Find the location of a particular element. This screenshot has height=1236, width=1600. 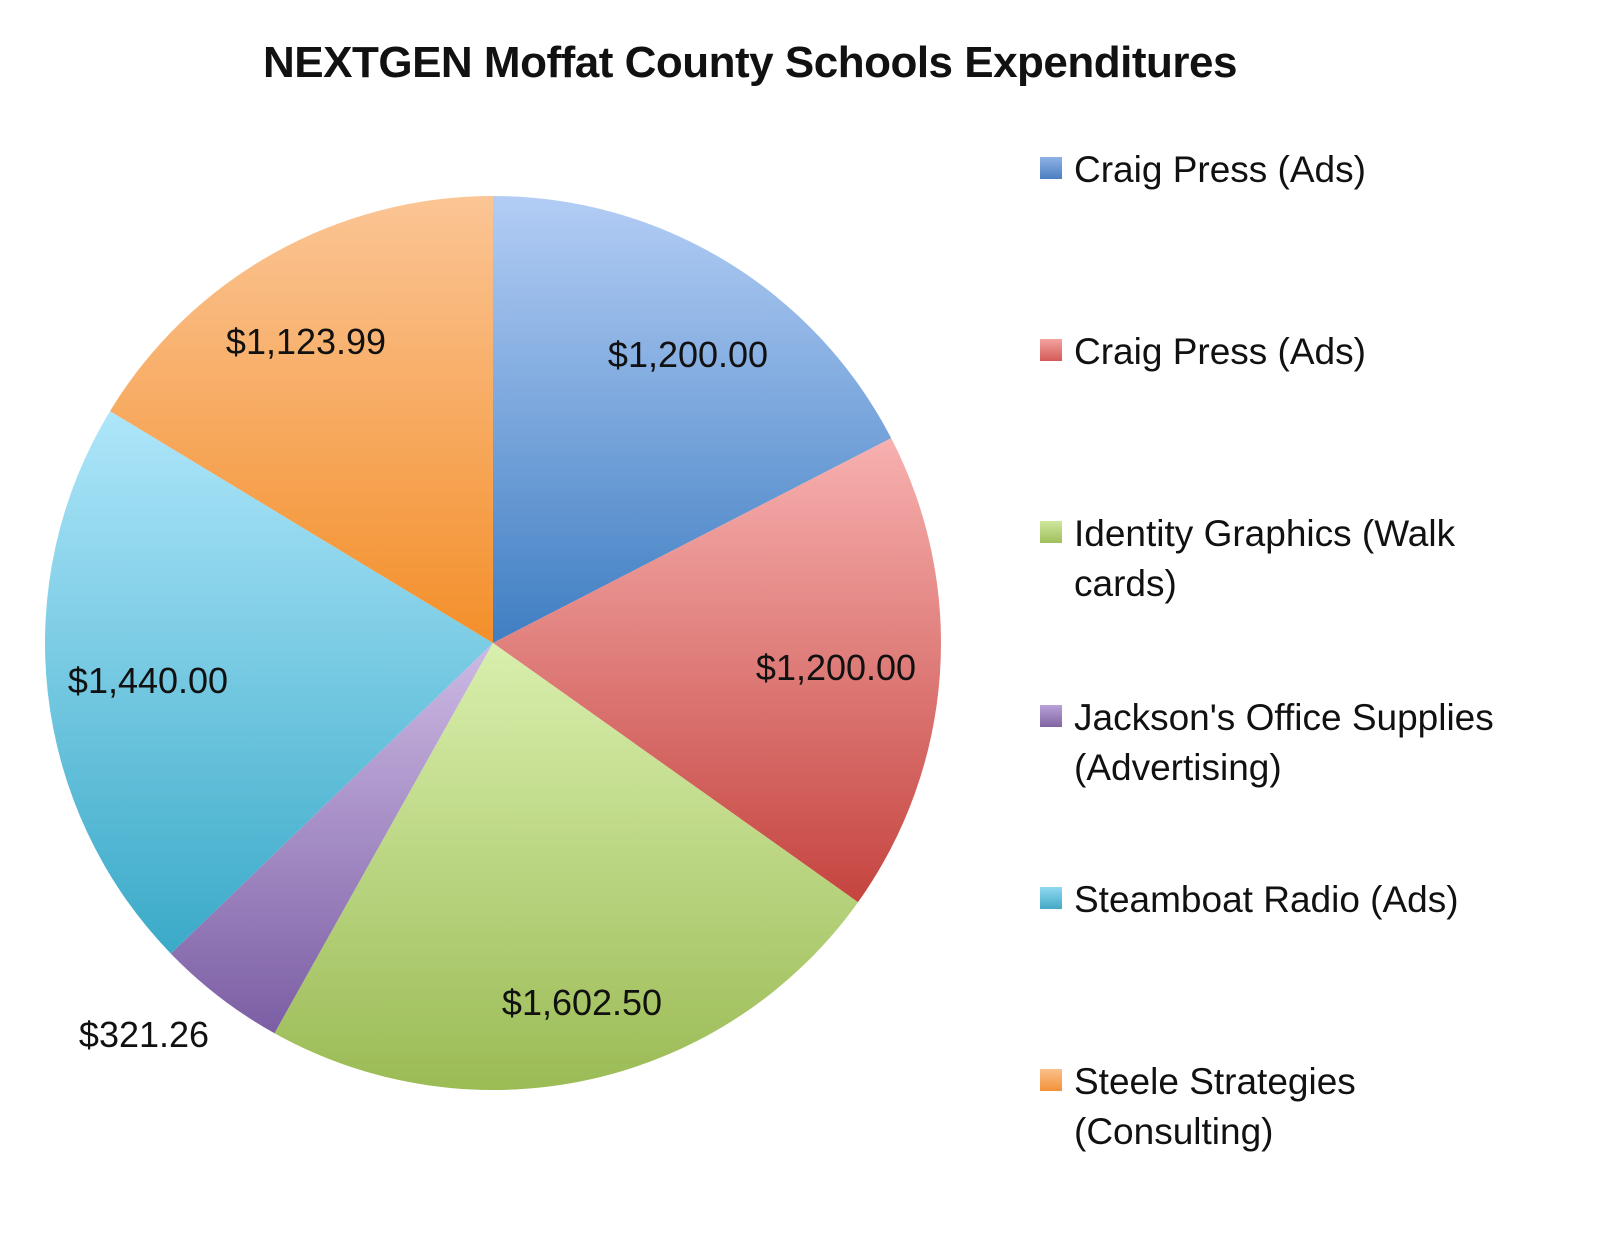

slice-identity-graphics is located at coordinates (566, 867).